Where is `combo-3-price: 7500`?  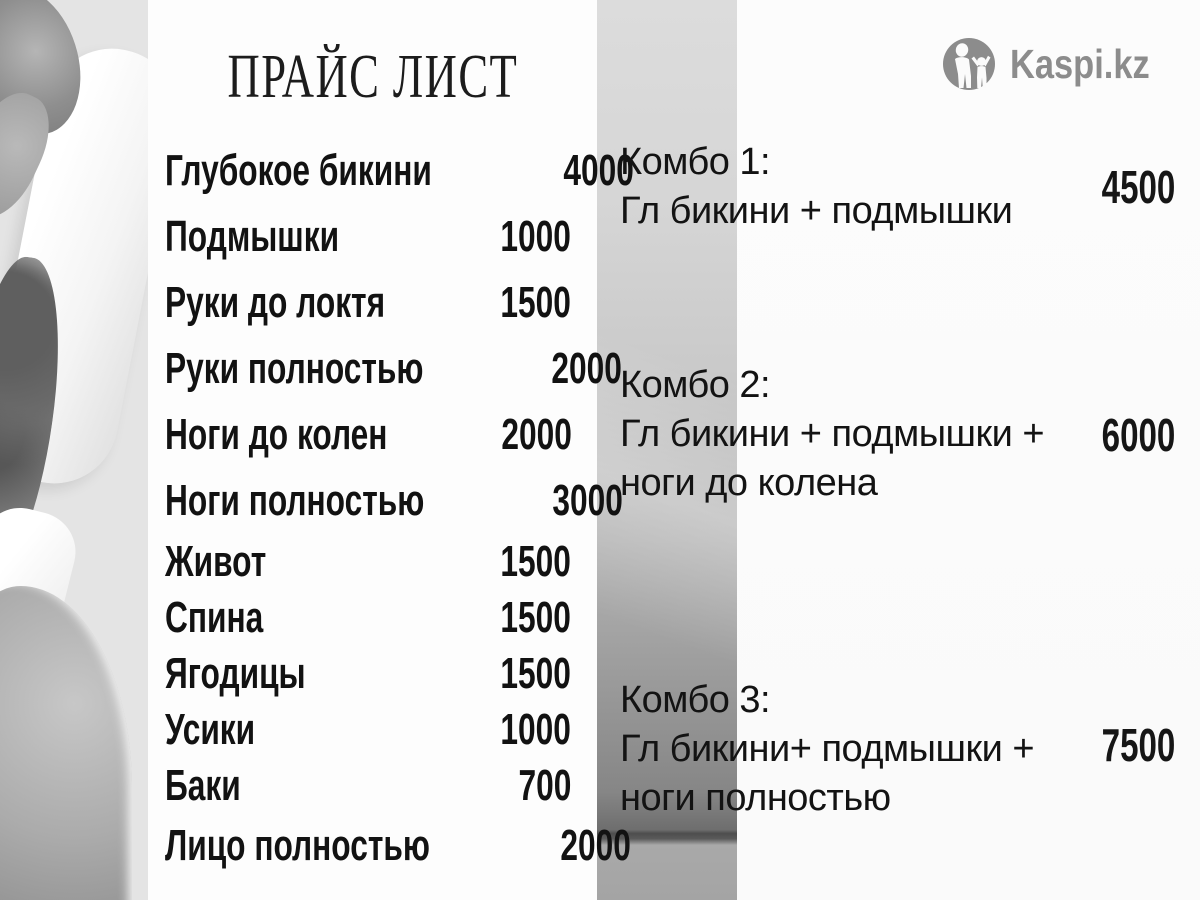
combo-3-price: 7500 is located at coordinates (1138, 745).